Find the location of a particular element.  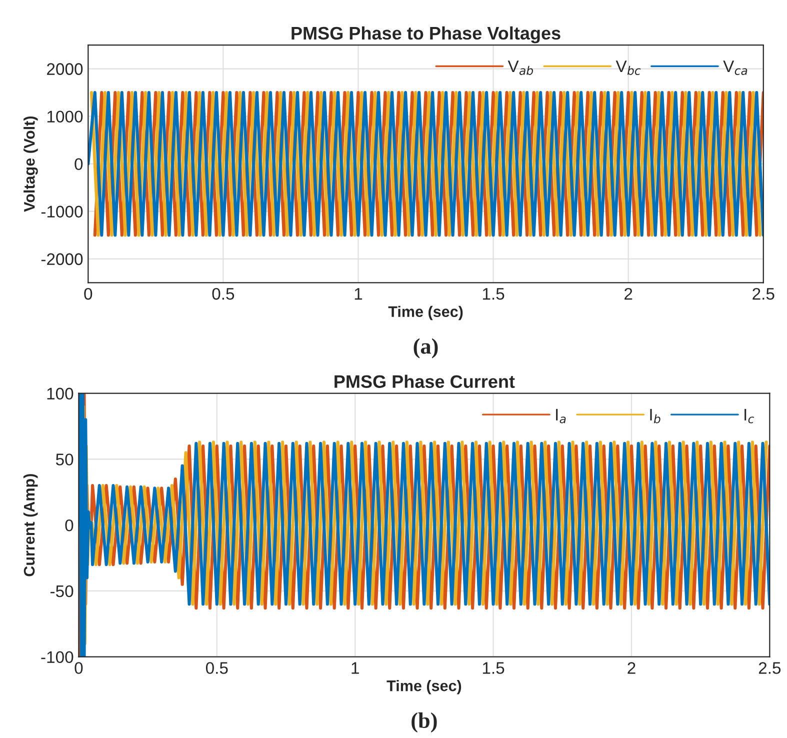

text: (b) is located at coordinates (424, 722).